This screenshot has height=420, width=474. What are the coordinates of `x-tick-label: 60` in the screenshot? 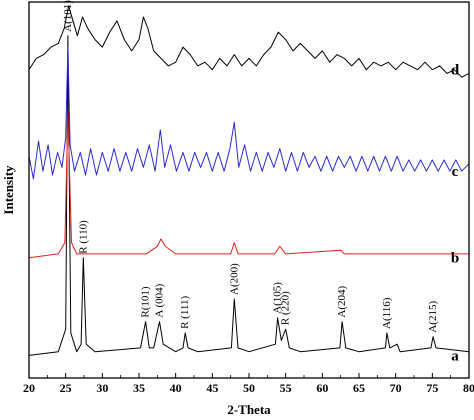 It's located at (322, 388).